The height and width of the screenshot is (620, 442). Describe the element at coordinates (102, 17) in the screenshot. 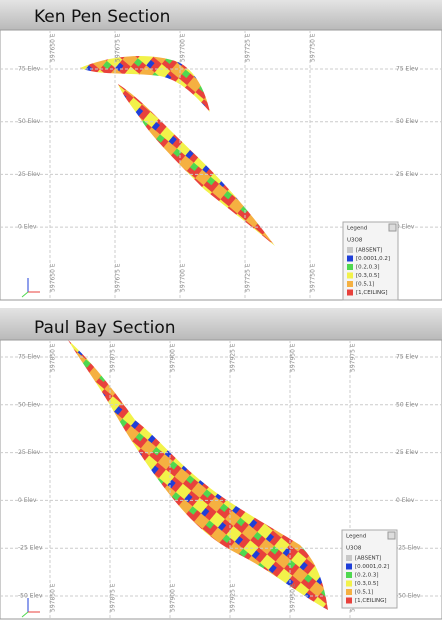

I see `section-title: Ken Pen Section` at that location.